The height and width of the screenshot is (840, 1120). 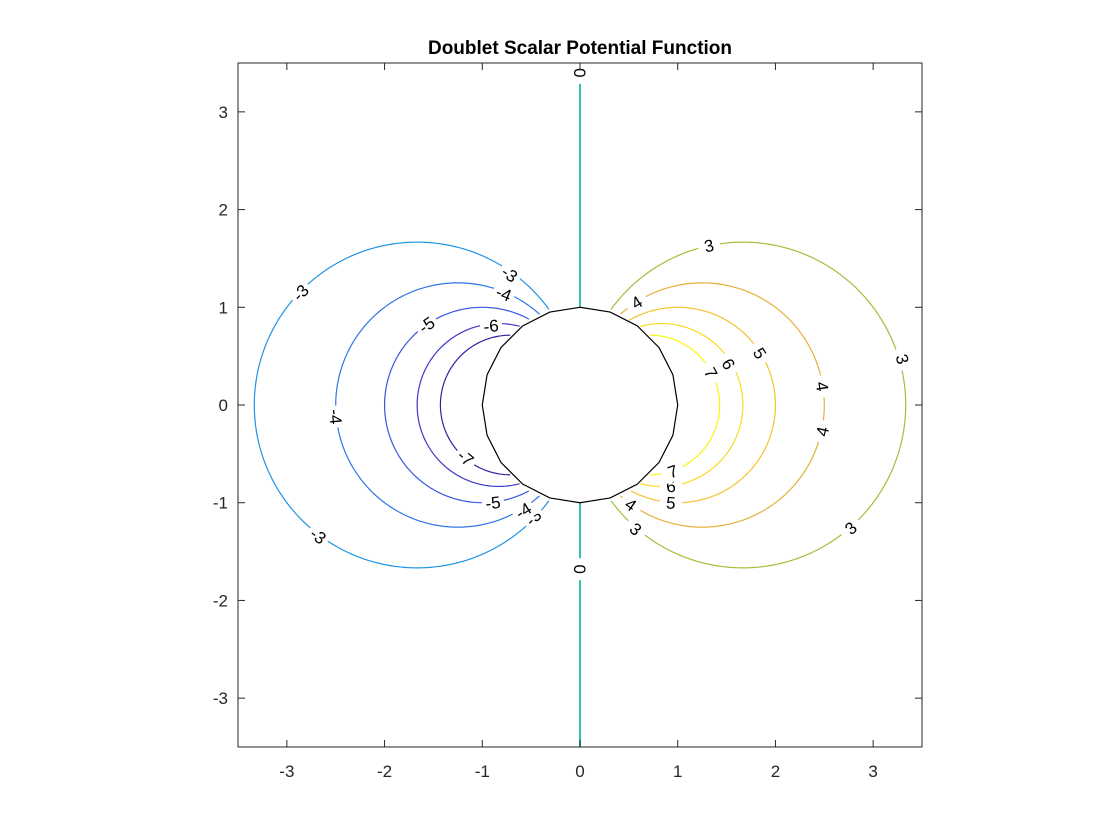 What do you see at coordinates (677, 771) in the screenshot?
I see `x-tick-label: 1` at bounding box center [677, 771].